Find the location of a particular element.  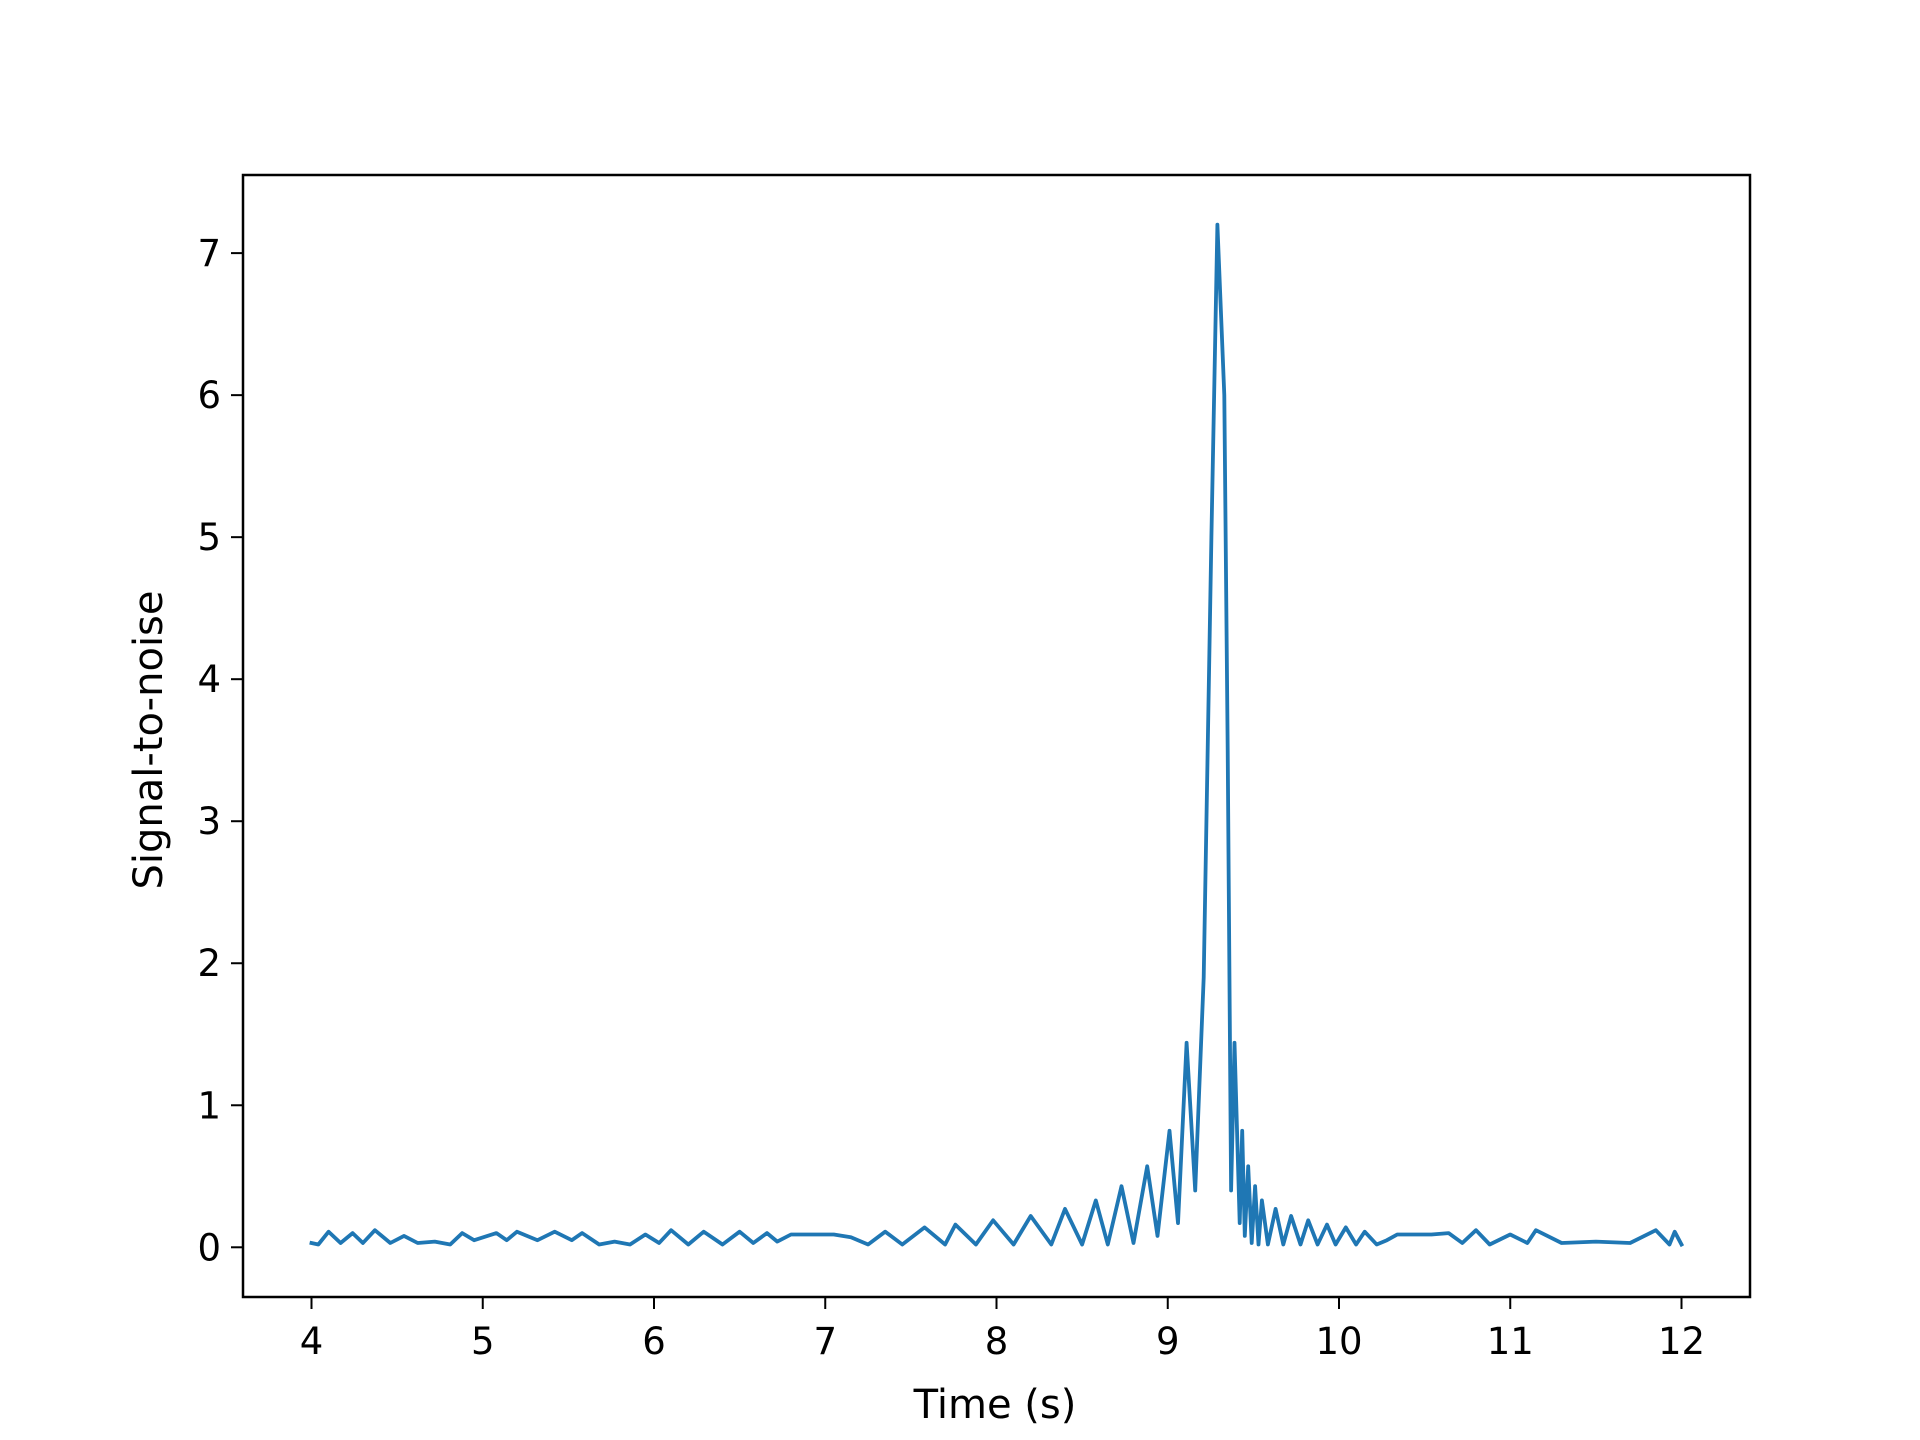

x-tick-label: 10 is located at coordinates (1338, 1341).